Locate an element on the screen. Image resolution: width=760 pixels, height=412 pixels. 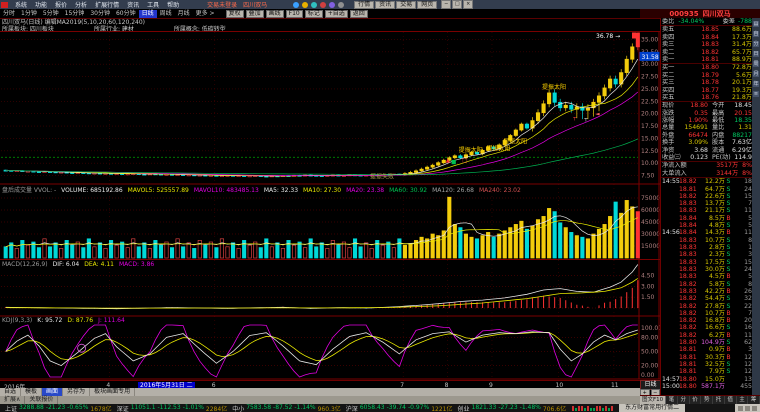
bid-row-label: 买二 is located at coordinates (668, 75).